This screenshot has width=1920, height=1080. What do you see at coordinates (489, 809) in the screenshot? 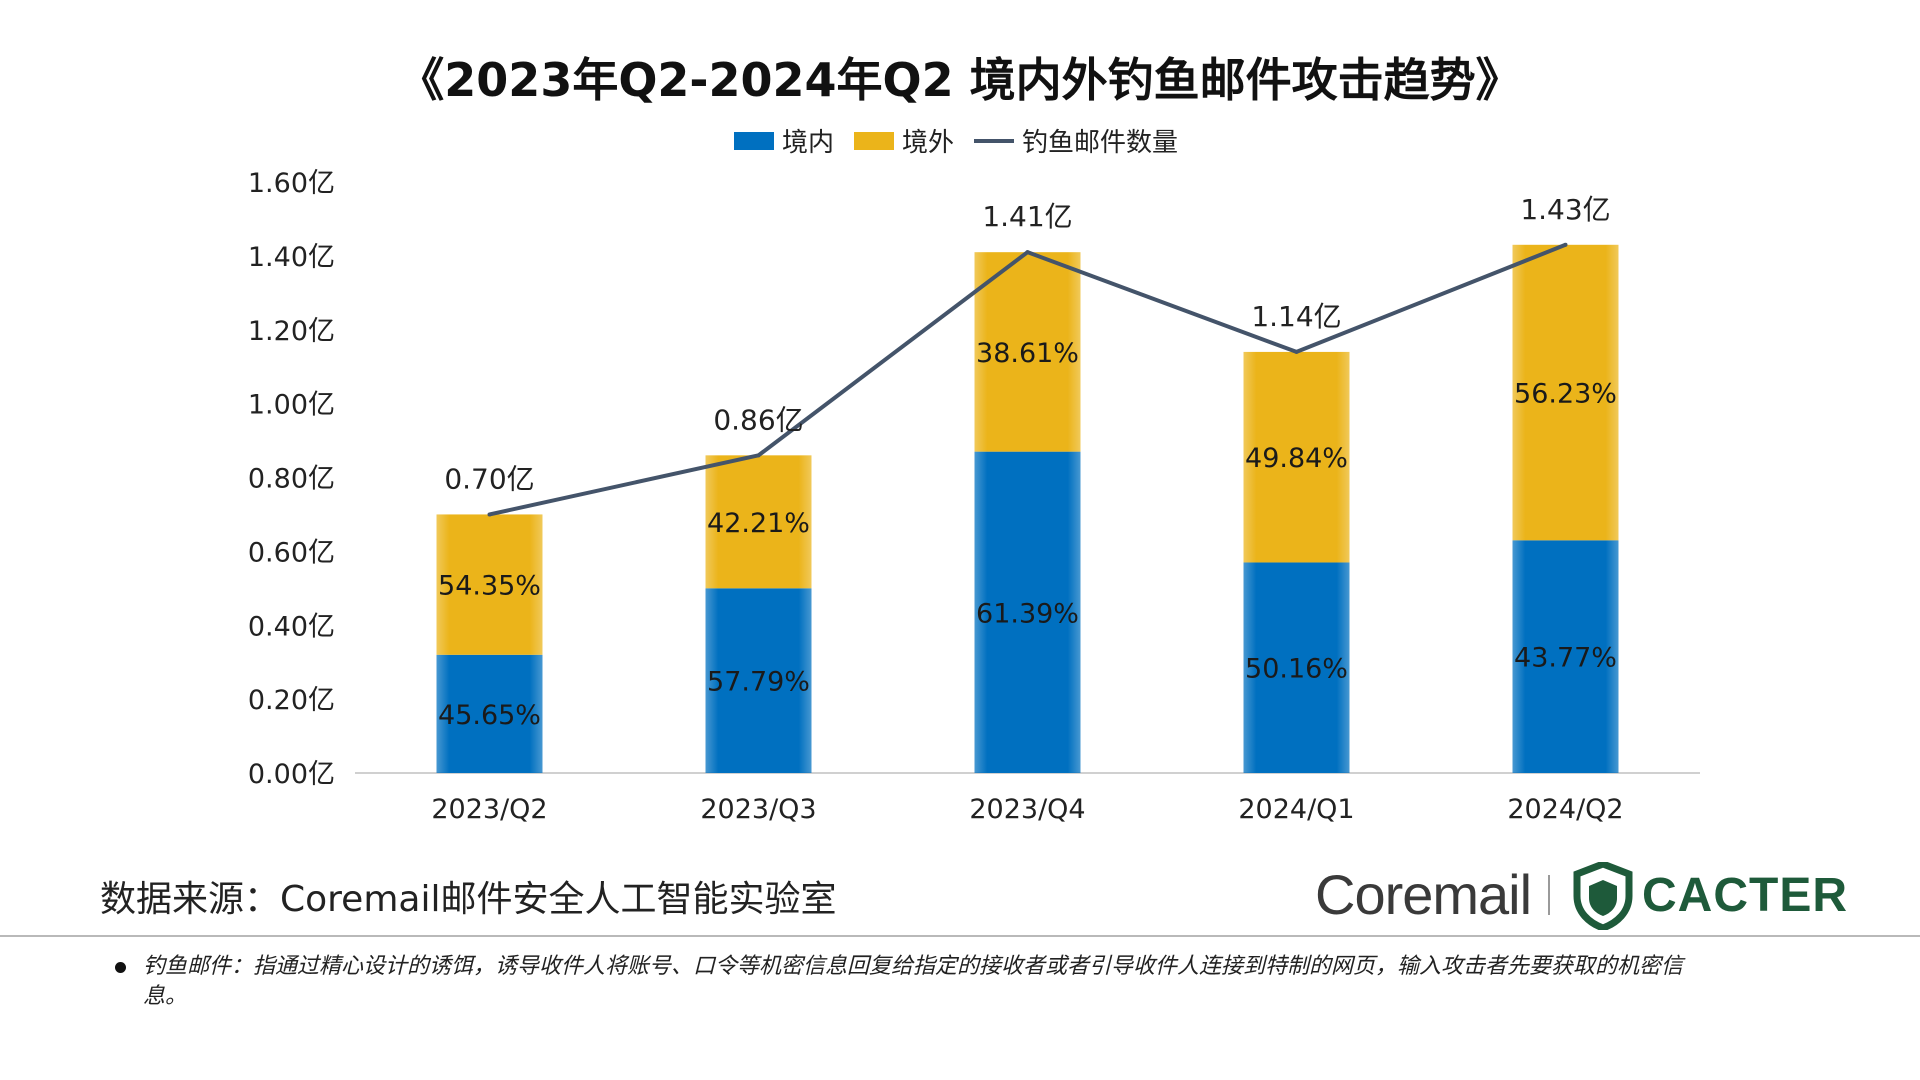
I see `x-tick-label: 2023/Q2` at bounding box center [489, 809].